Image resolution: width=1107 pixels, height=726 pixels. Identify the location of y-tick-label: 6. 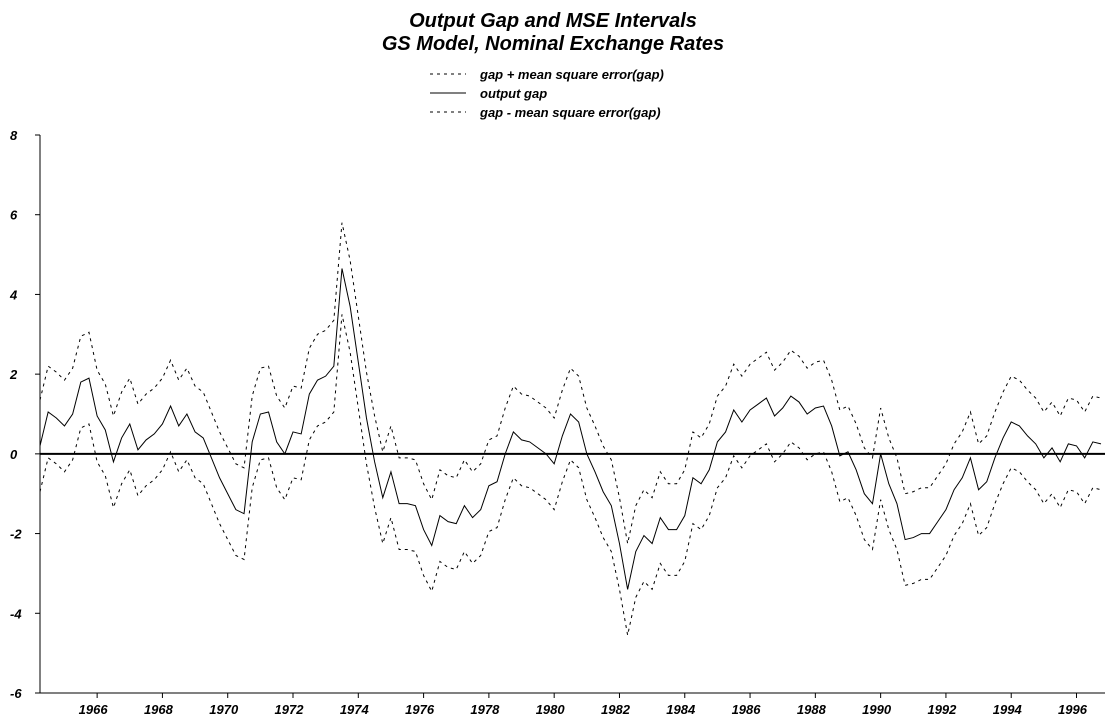
(14, 215).